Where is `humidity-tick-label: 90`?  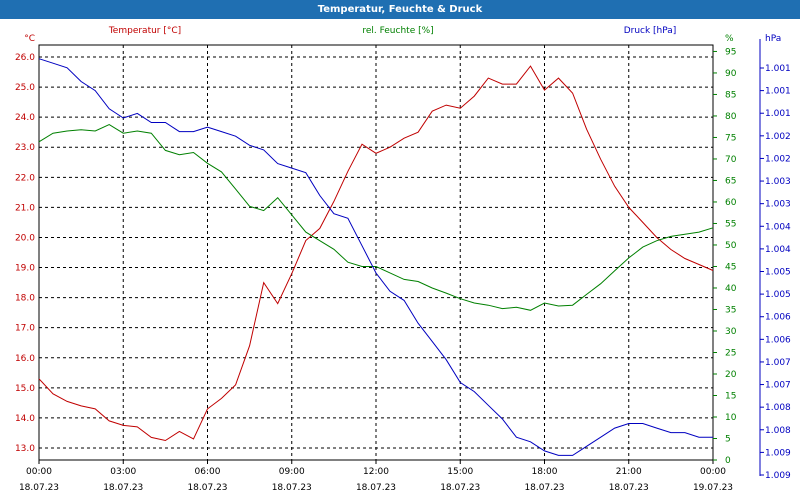 humidity-tick-label: 90 is located at coordinates (731, 74).